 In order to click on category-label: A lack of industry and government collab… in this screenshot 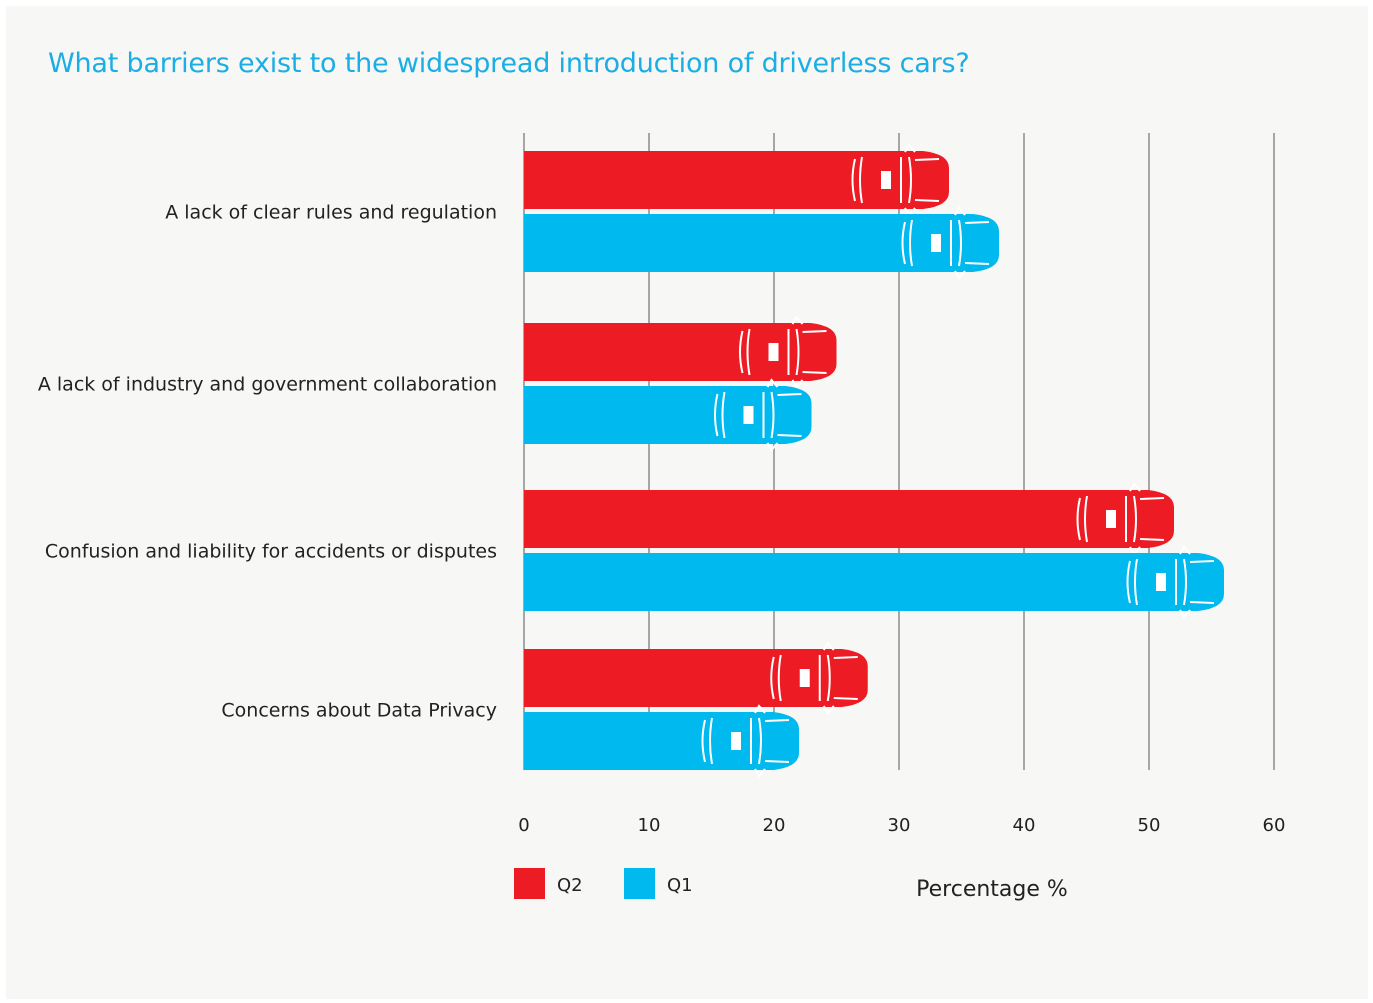, I will do `click(267, 385)`.